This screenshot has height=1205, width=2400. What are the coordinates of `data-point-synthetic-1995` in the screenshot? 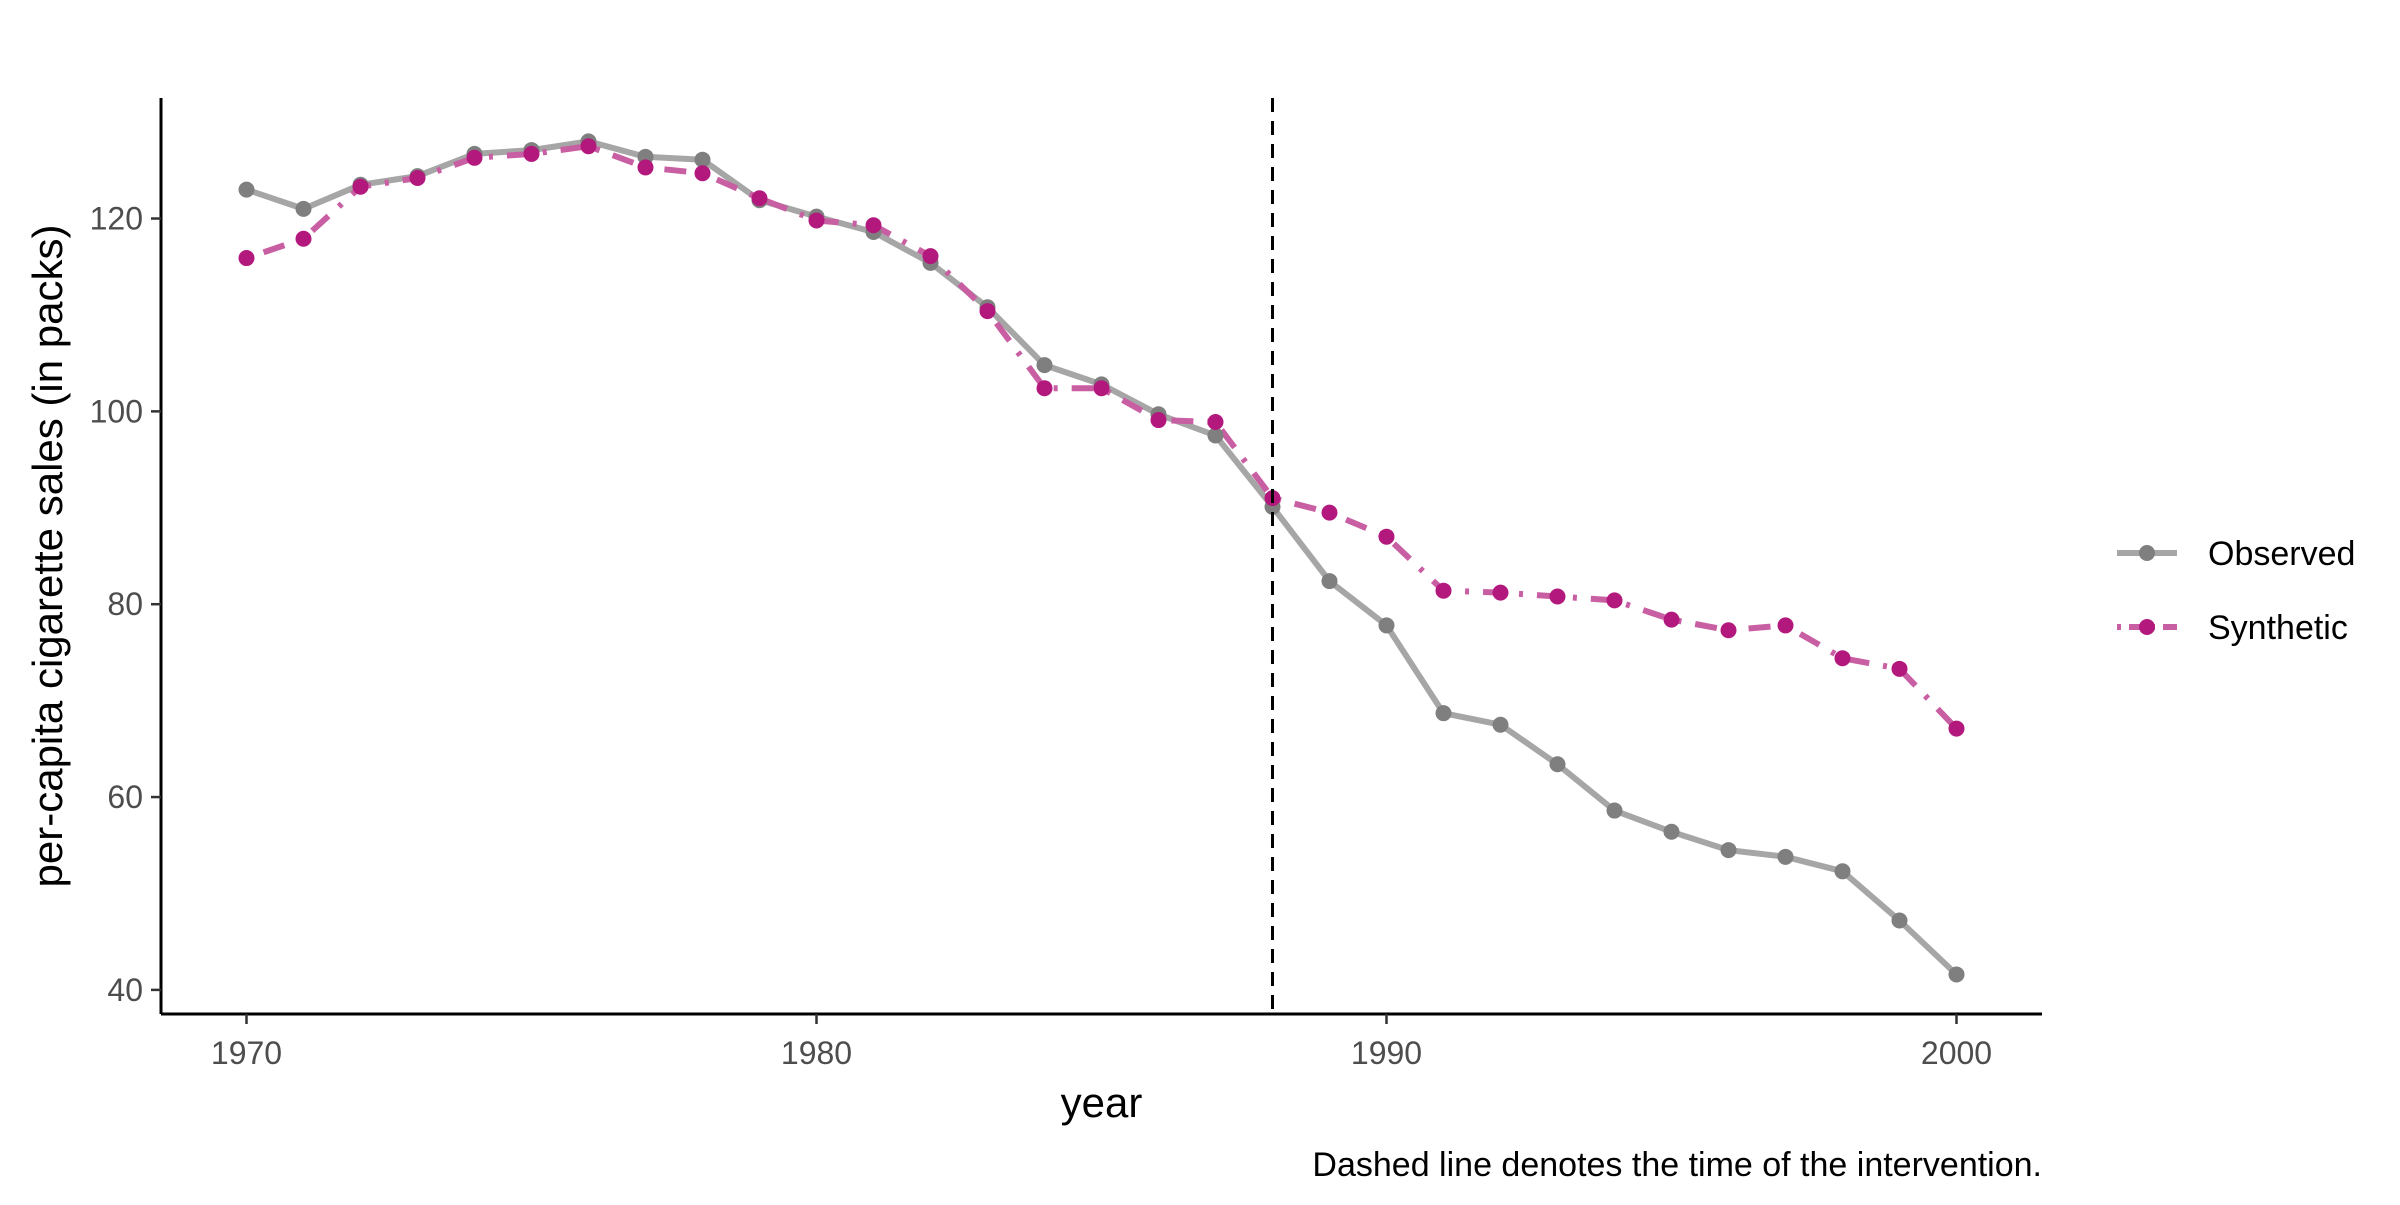 It's located at (1671, 619).